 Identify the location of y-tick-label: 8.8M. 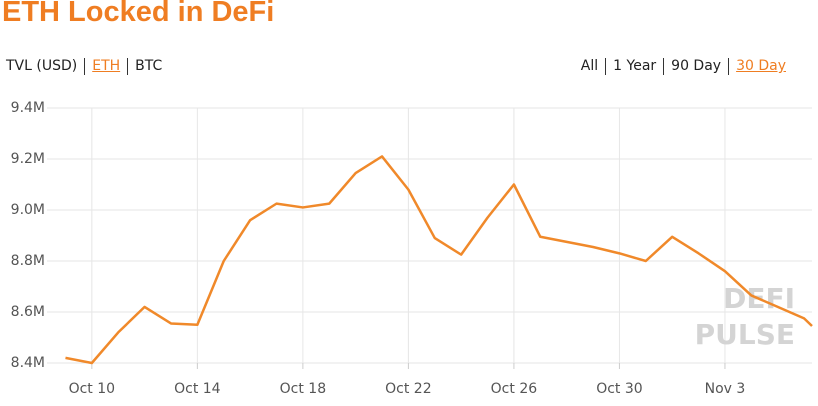
(28, 261).